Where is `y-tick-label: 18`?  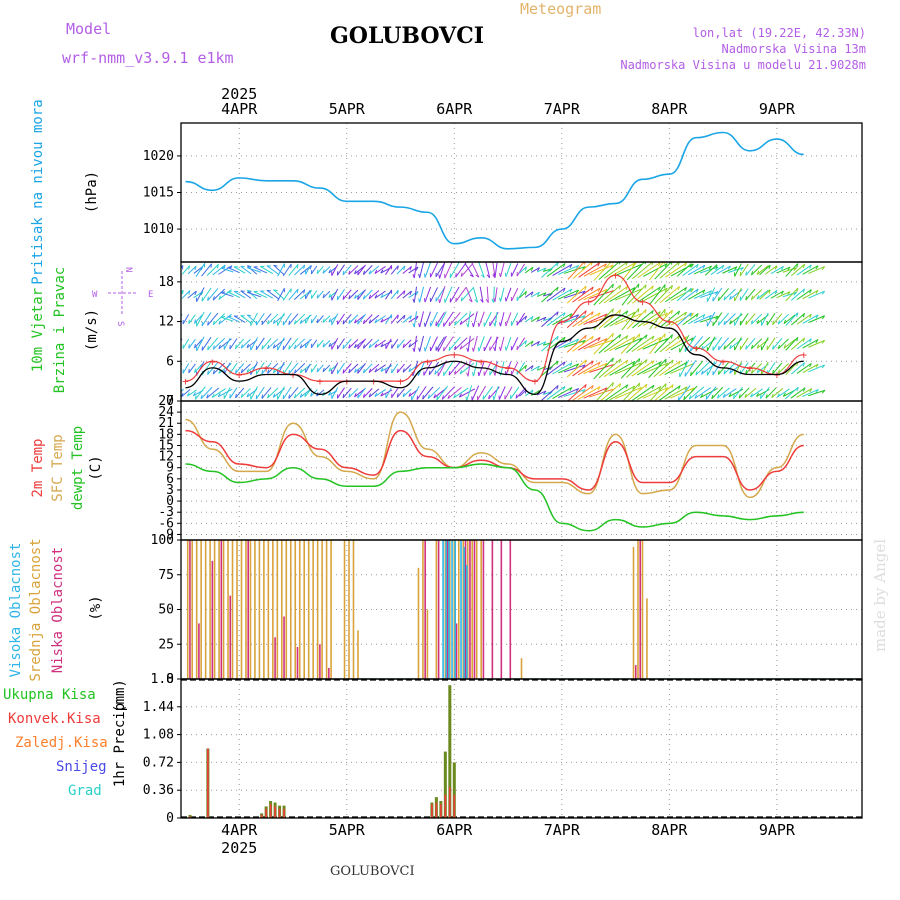
y-tick-label: 18 is located at coordinates (166, 434).